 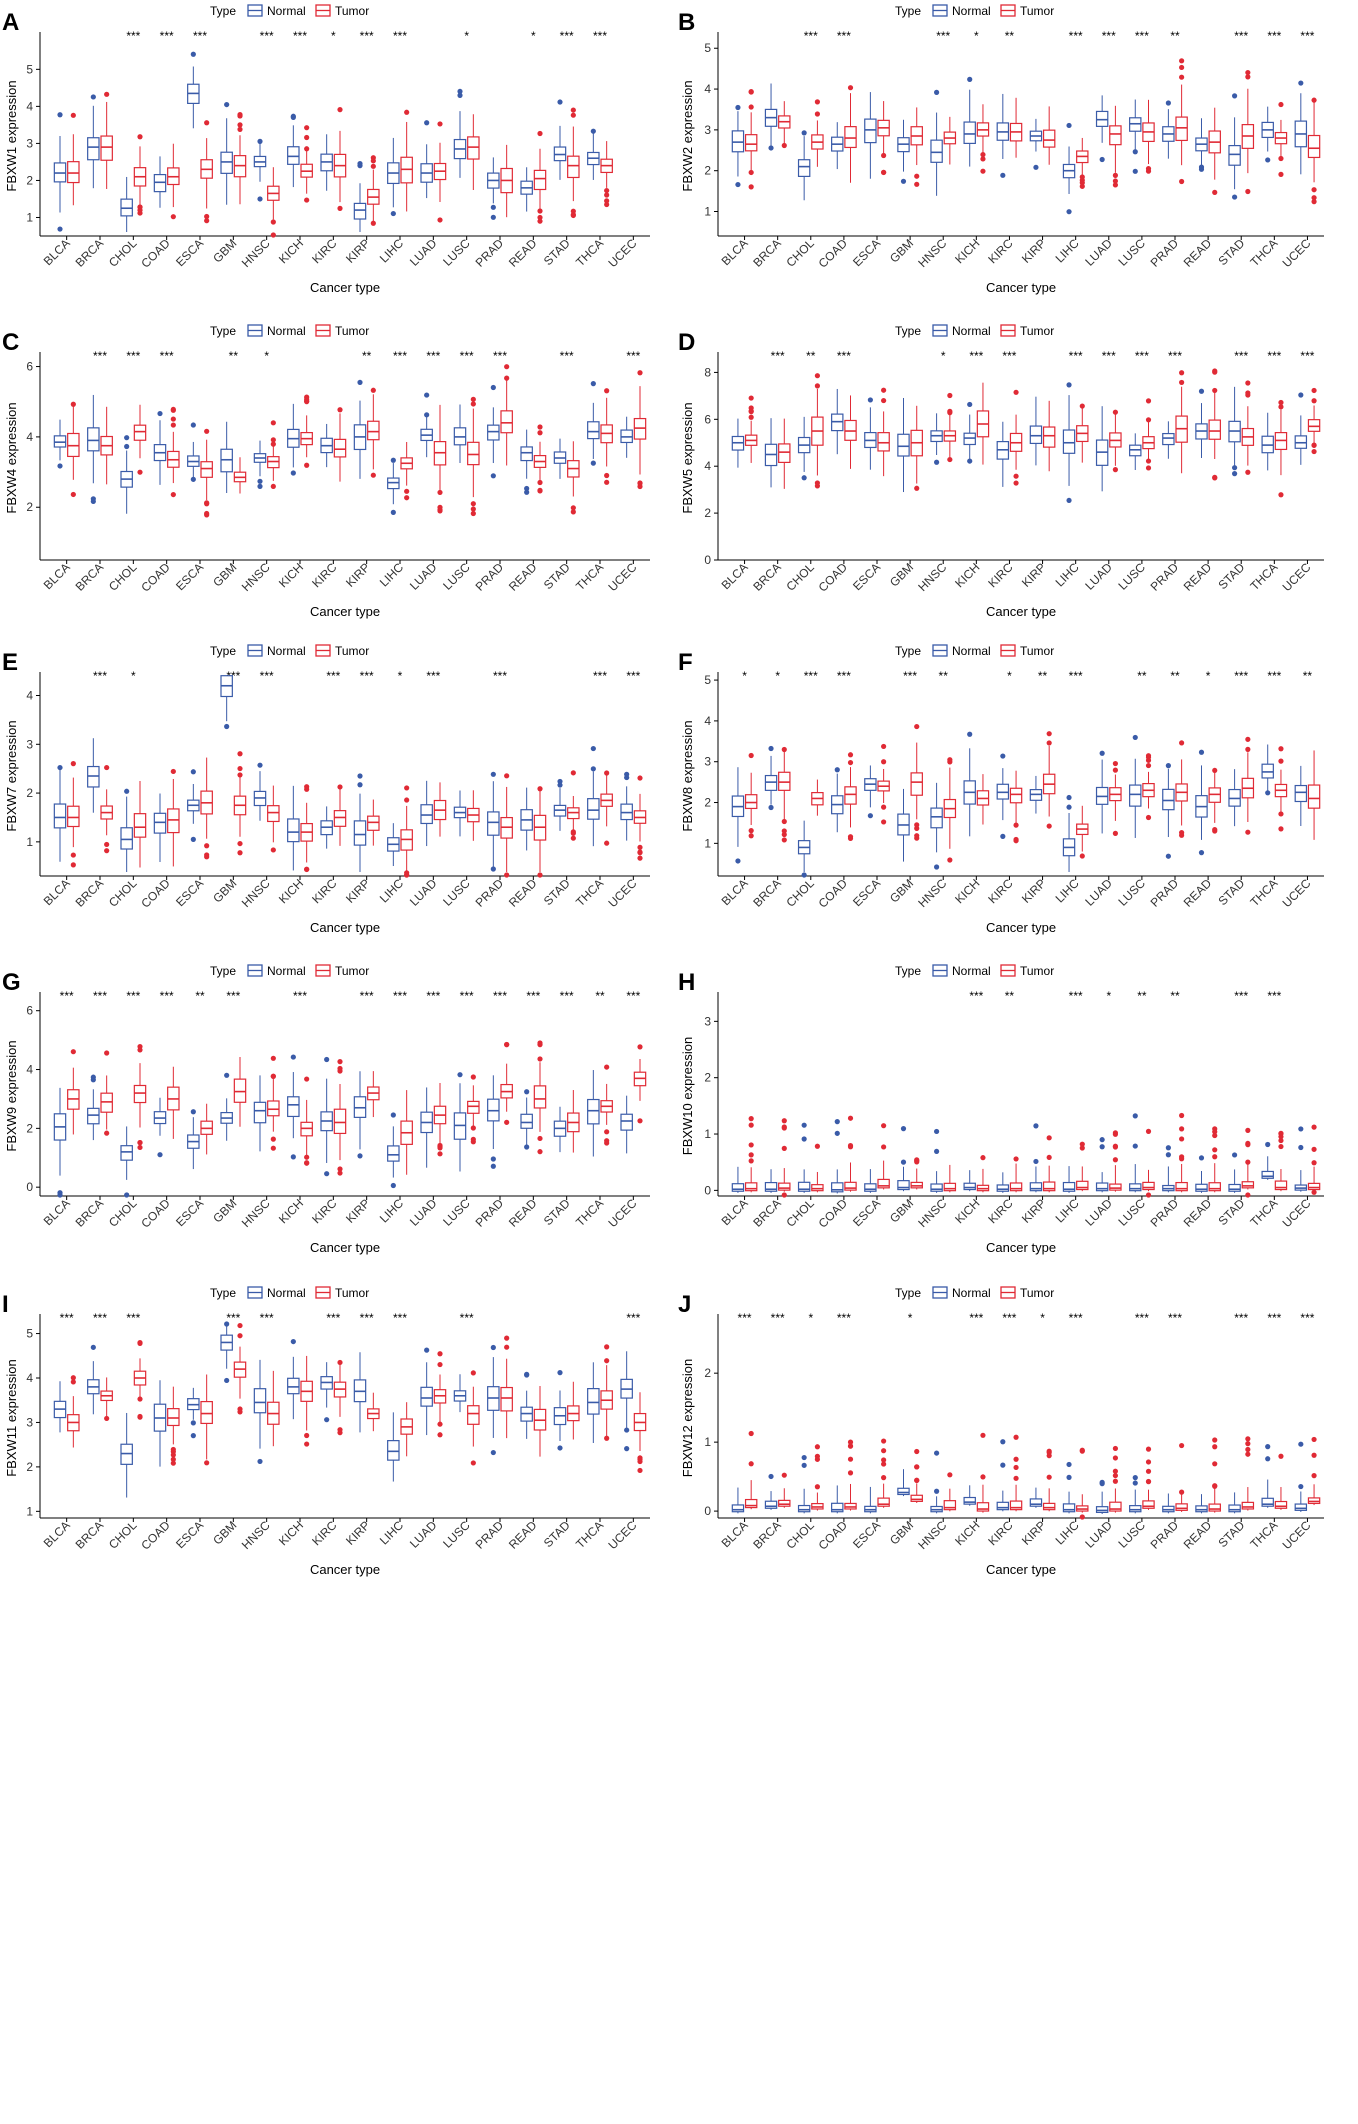 What do you see at coordinates (267, 36) in the screenshot?
I see `significance-hnsc: ***` at bounding box center [267, 36].